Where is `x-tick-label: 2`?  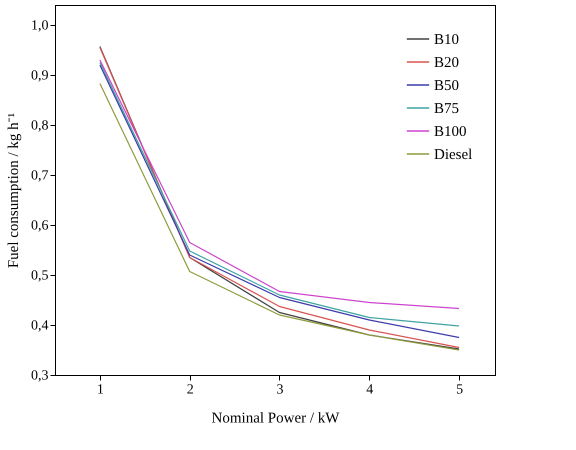 x-tick-label: 2 is located at coordinates (190, 390).